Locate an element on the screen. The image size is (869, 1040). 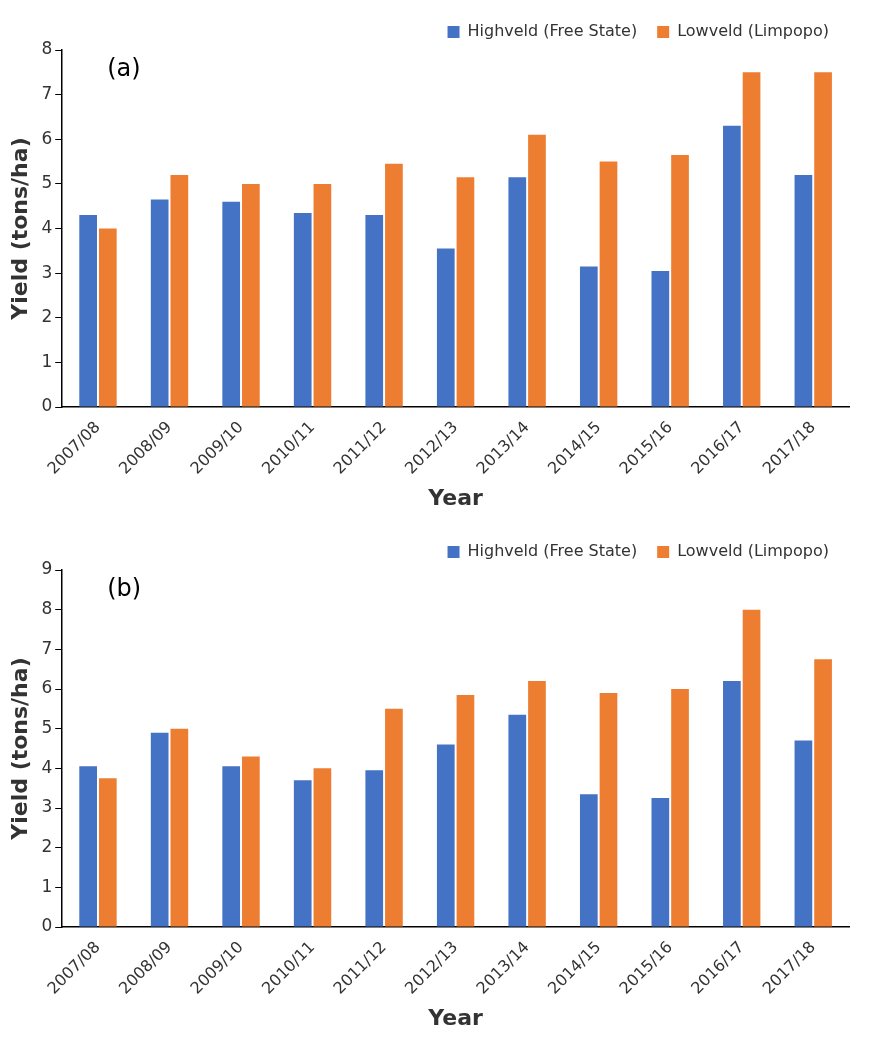
annotation: (a) is located at coordinates (124, 68).